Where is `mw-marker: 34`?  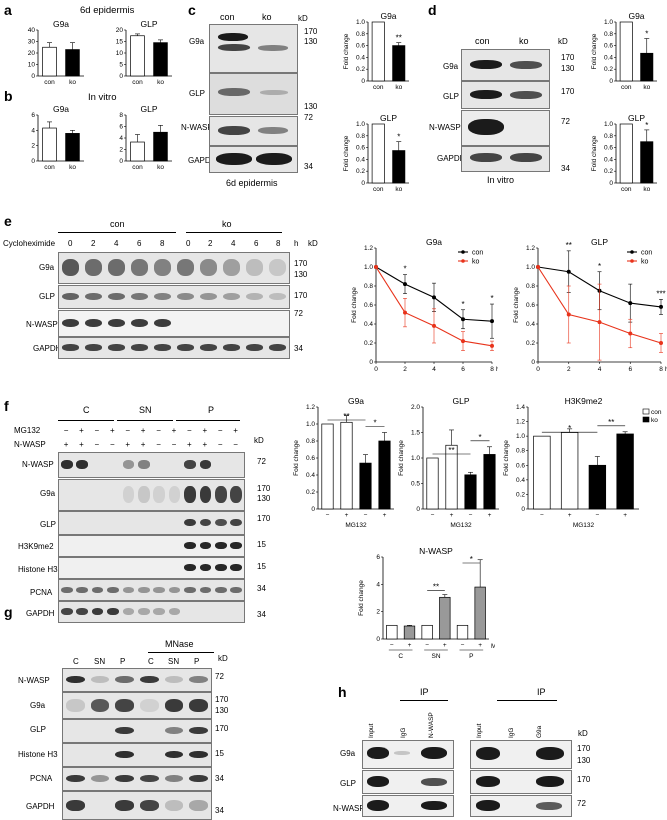
mw-marker: 34 is located at coordinates (219, 778).